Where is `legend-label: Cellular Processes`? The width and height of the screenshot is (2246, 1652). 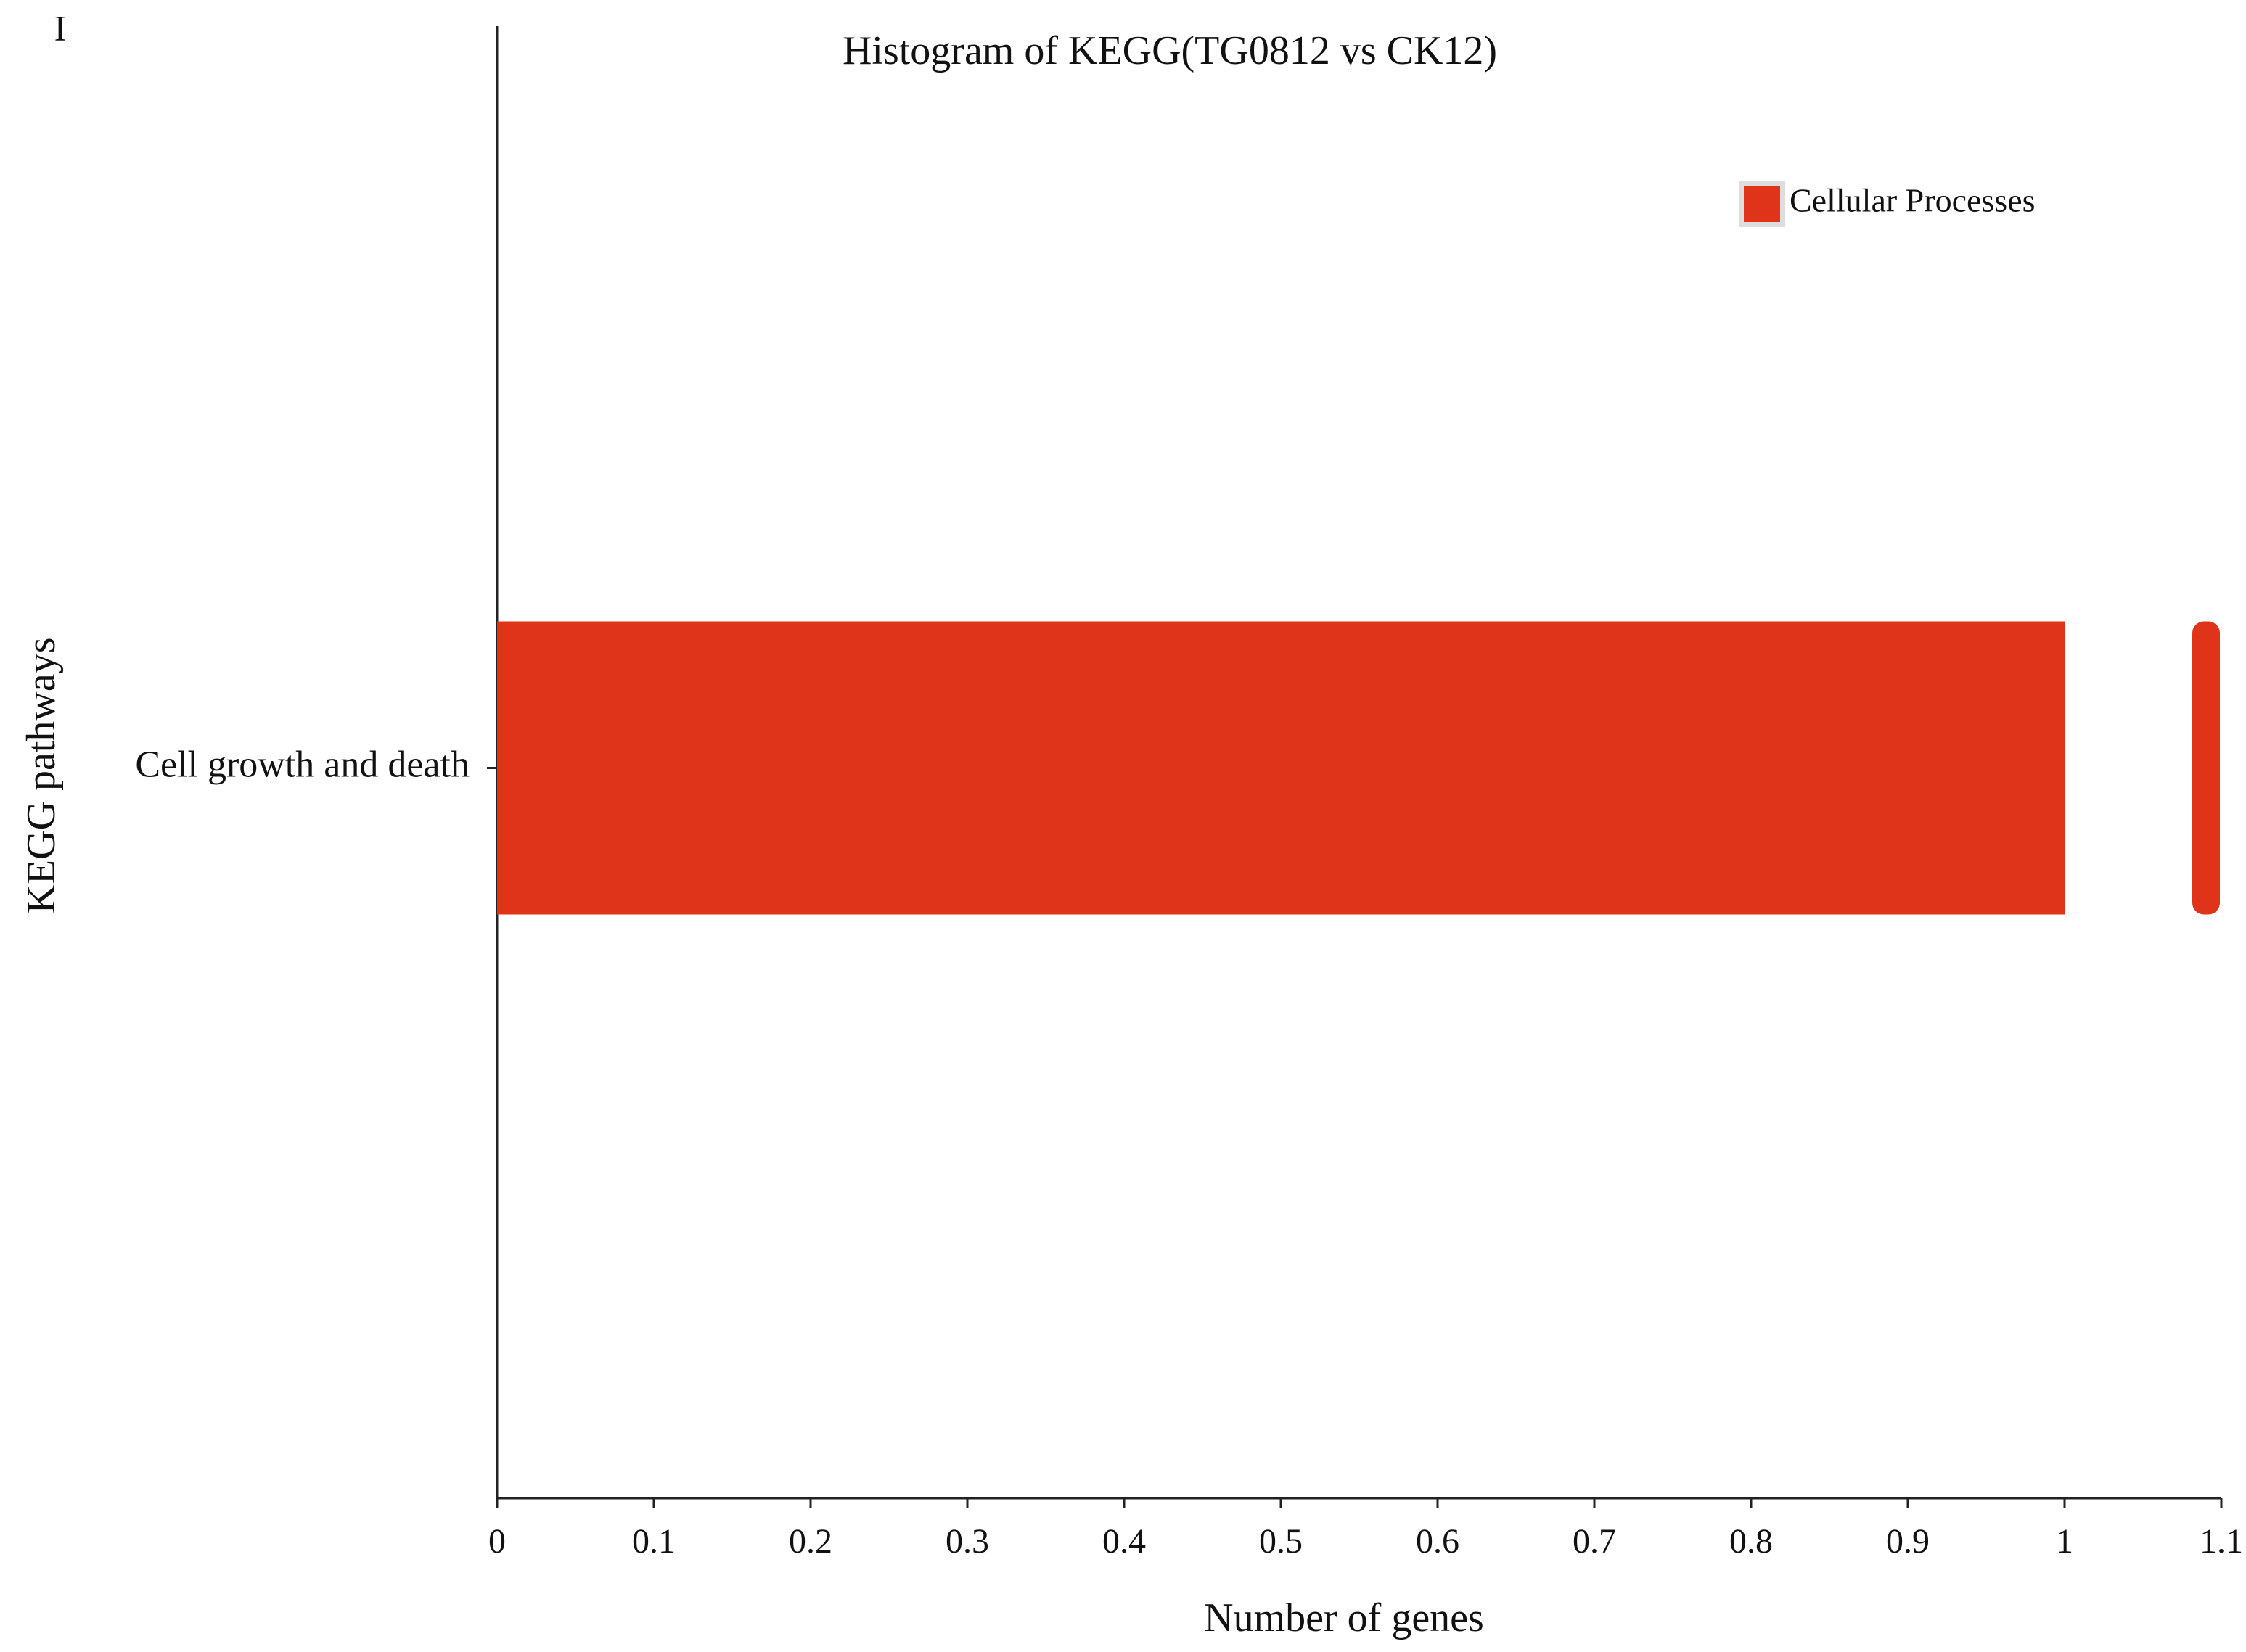
legend-label: Cellular Processes is located at coordinates (1913, 201).